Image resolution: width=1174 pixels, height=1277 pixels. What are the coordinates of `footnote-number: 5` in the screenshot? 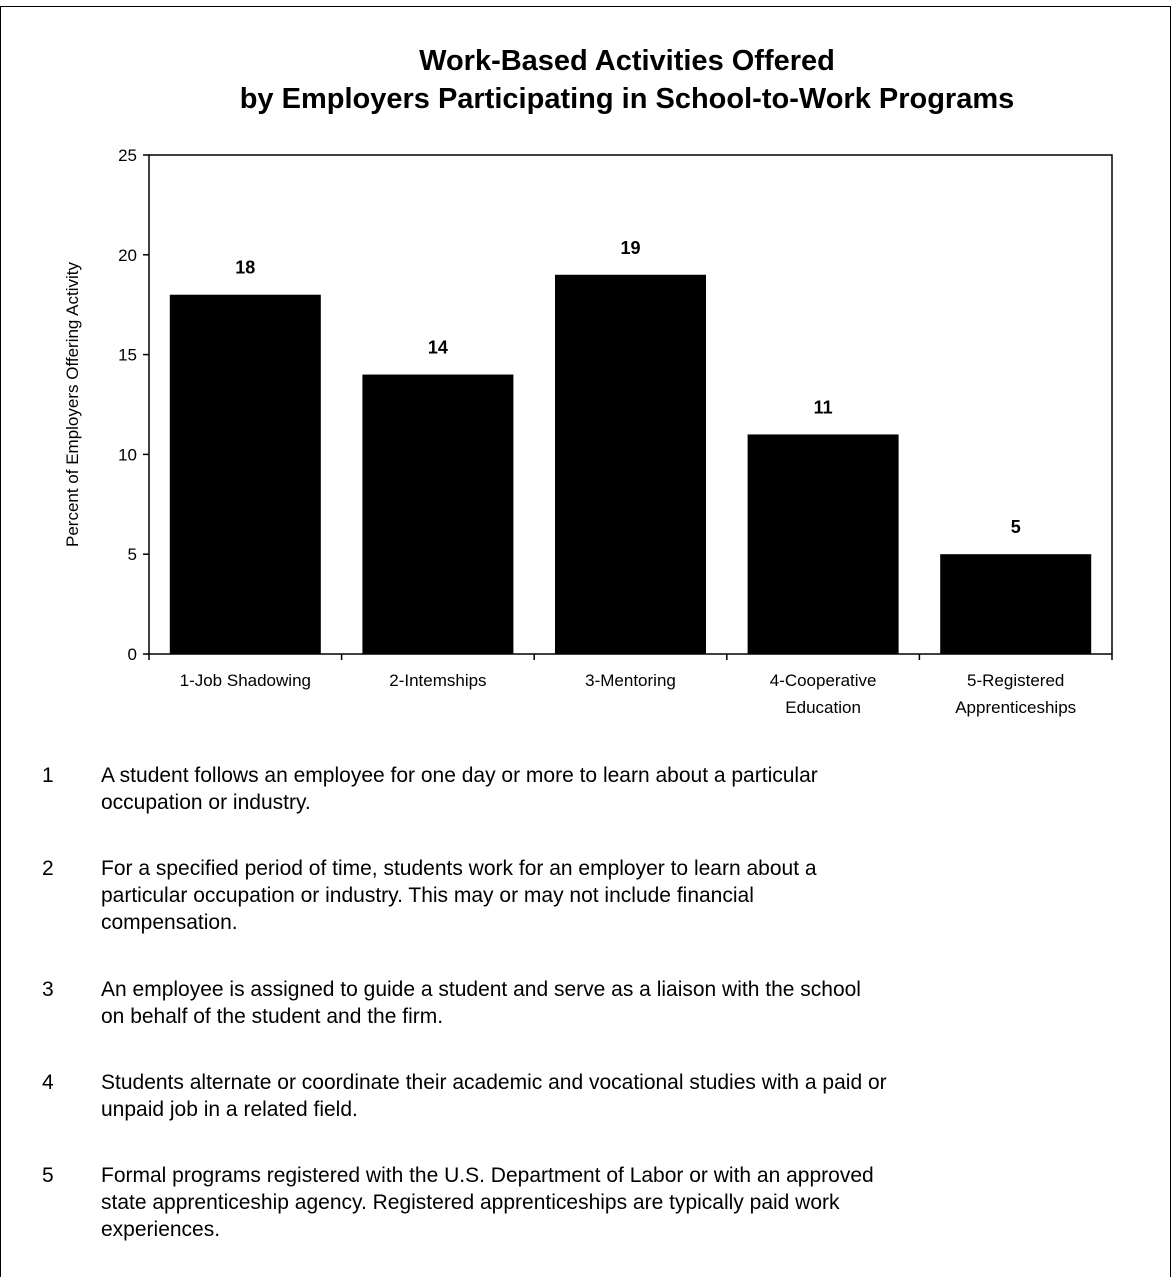 It's located at (48, 1175).